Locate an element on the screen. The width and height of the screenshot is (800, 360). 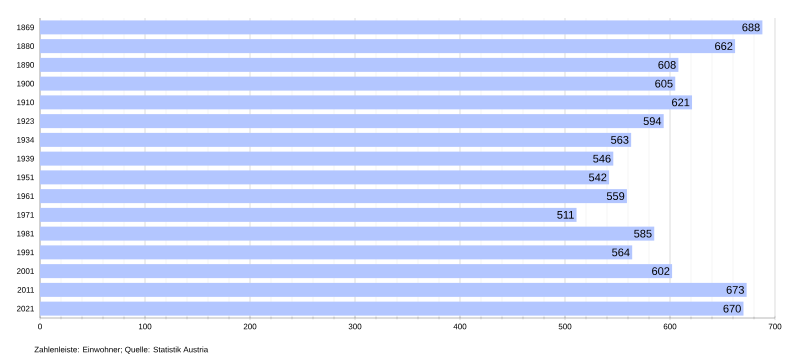
x-tick-label: 300 is located at coordinates (355, 327).